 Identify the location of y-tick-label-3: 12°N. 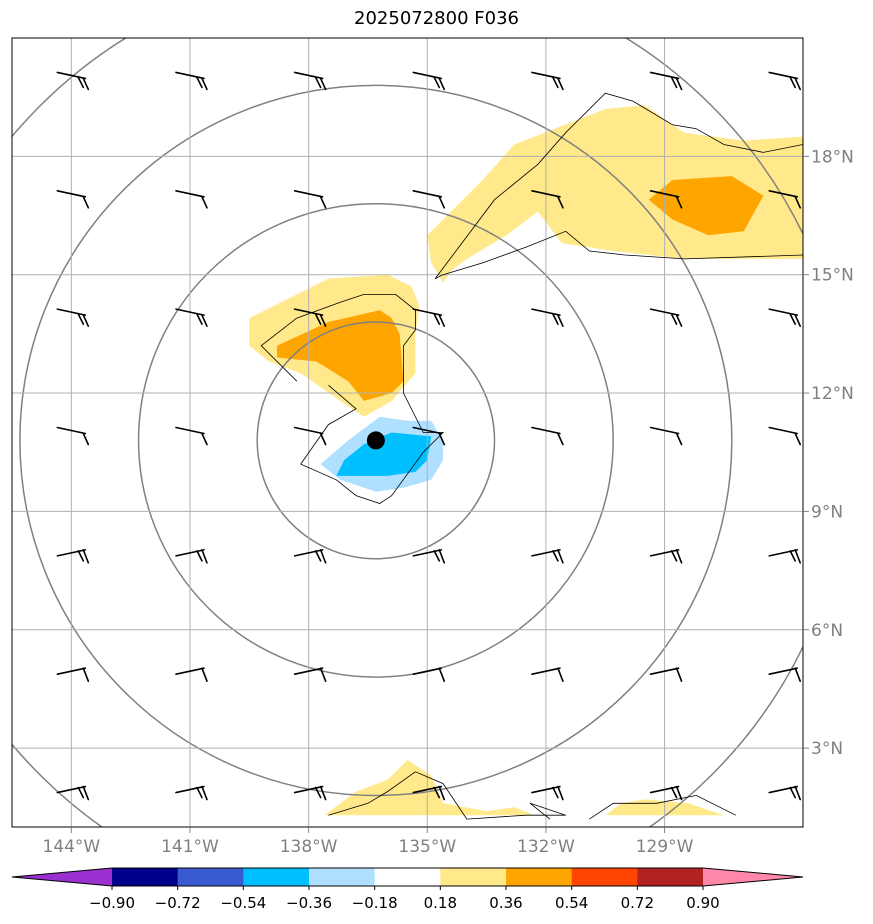
(832, 394).